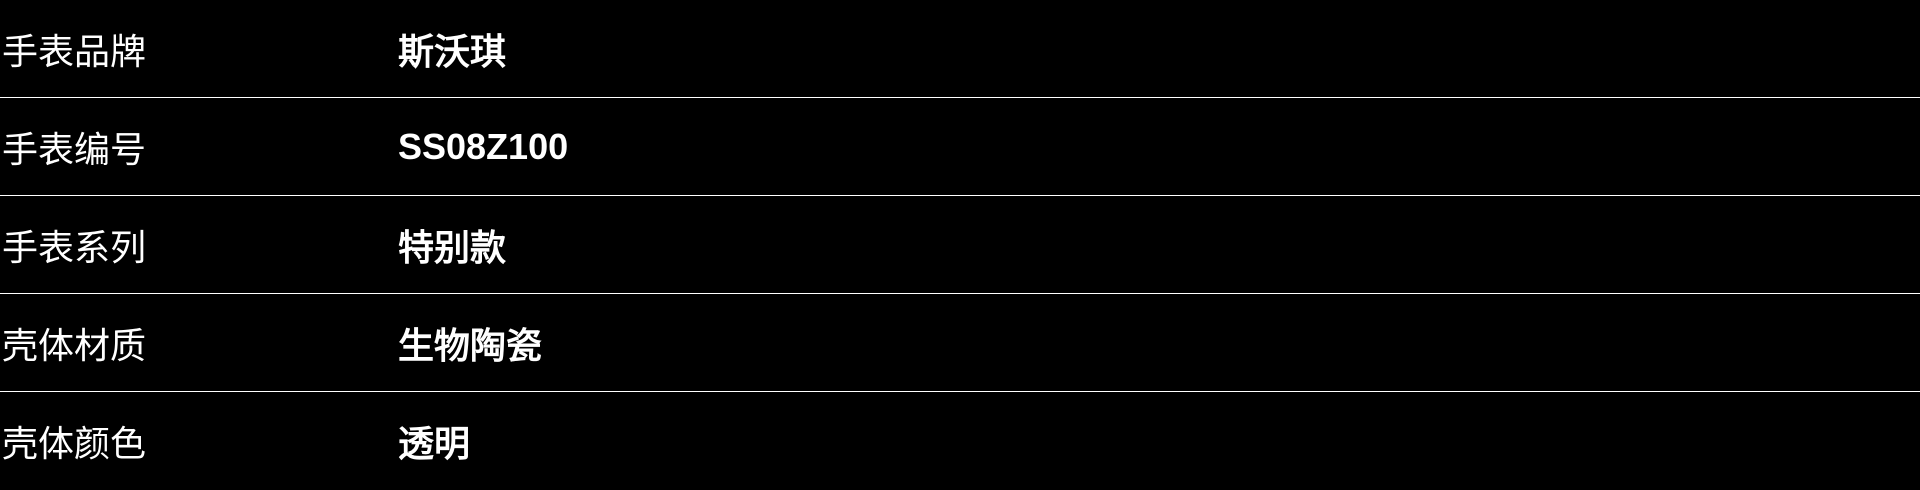 The image size is (1920, 490). I want to click on spec-label-series: 手表系列, so click(74, 247).